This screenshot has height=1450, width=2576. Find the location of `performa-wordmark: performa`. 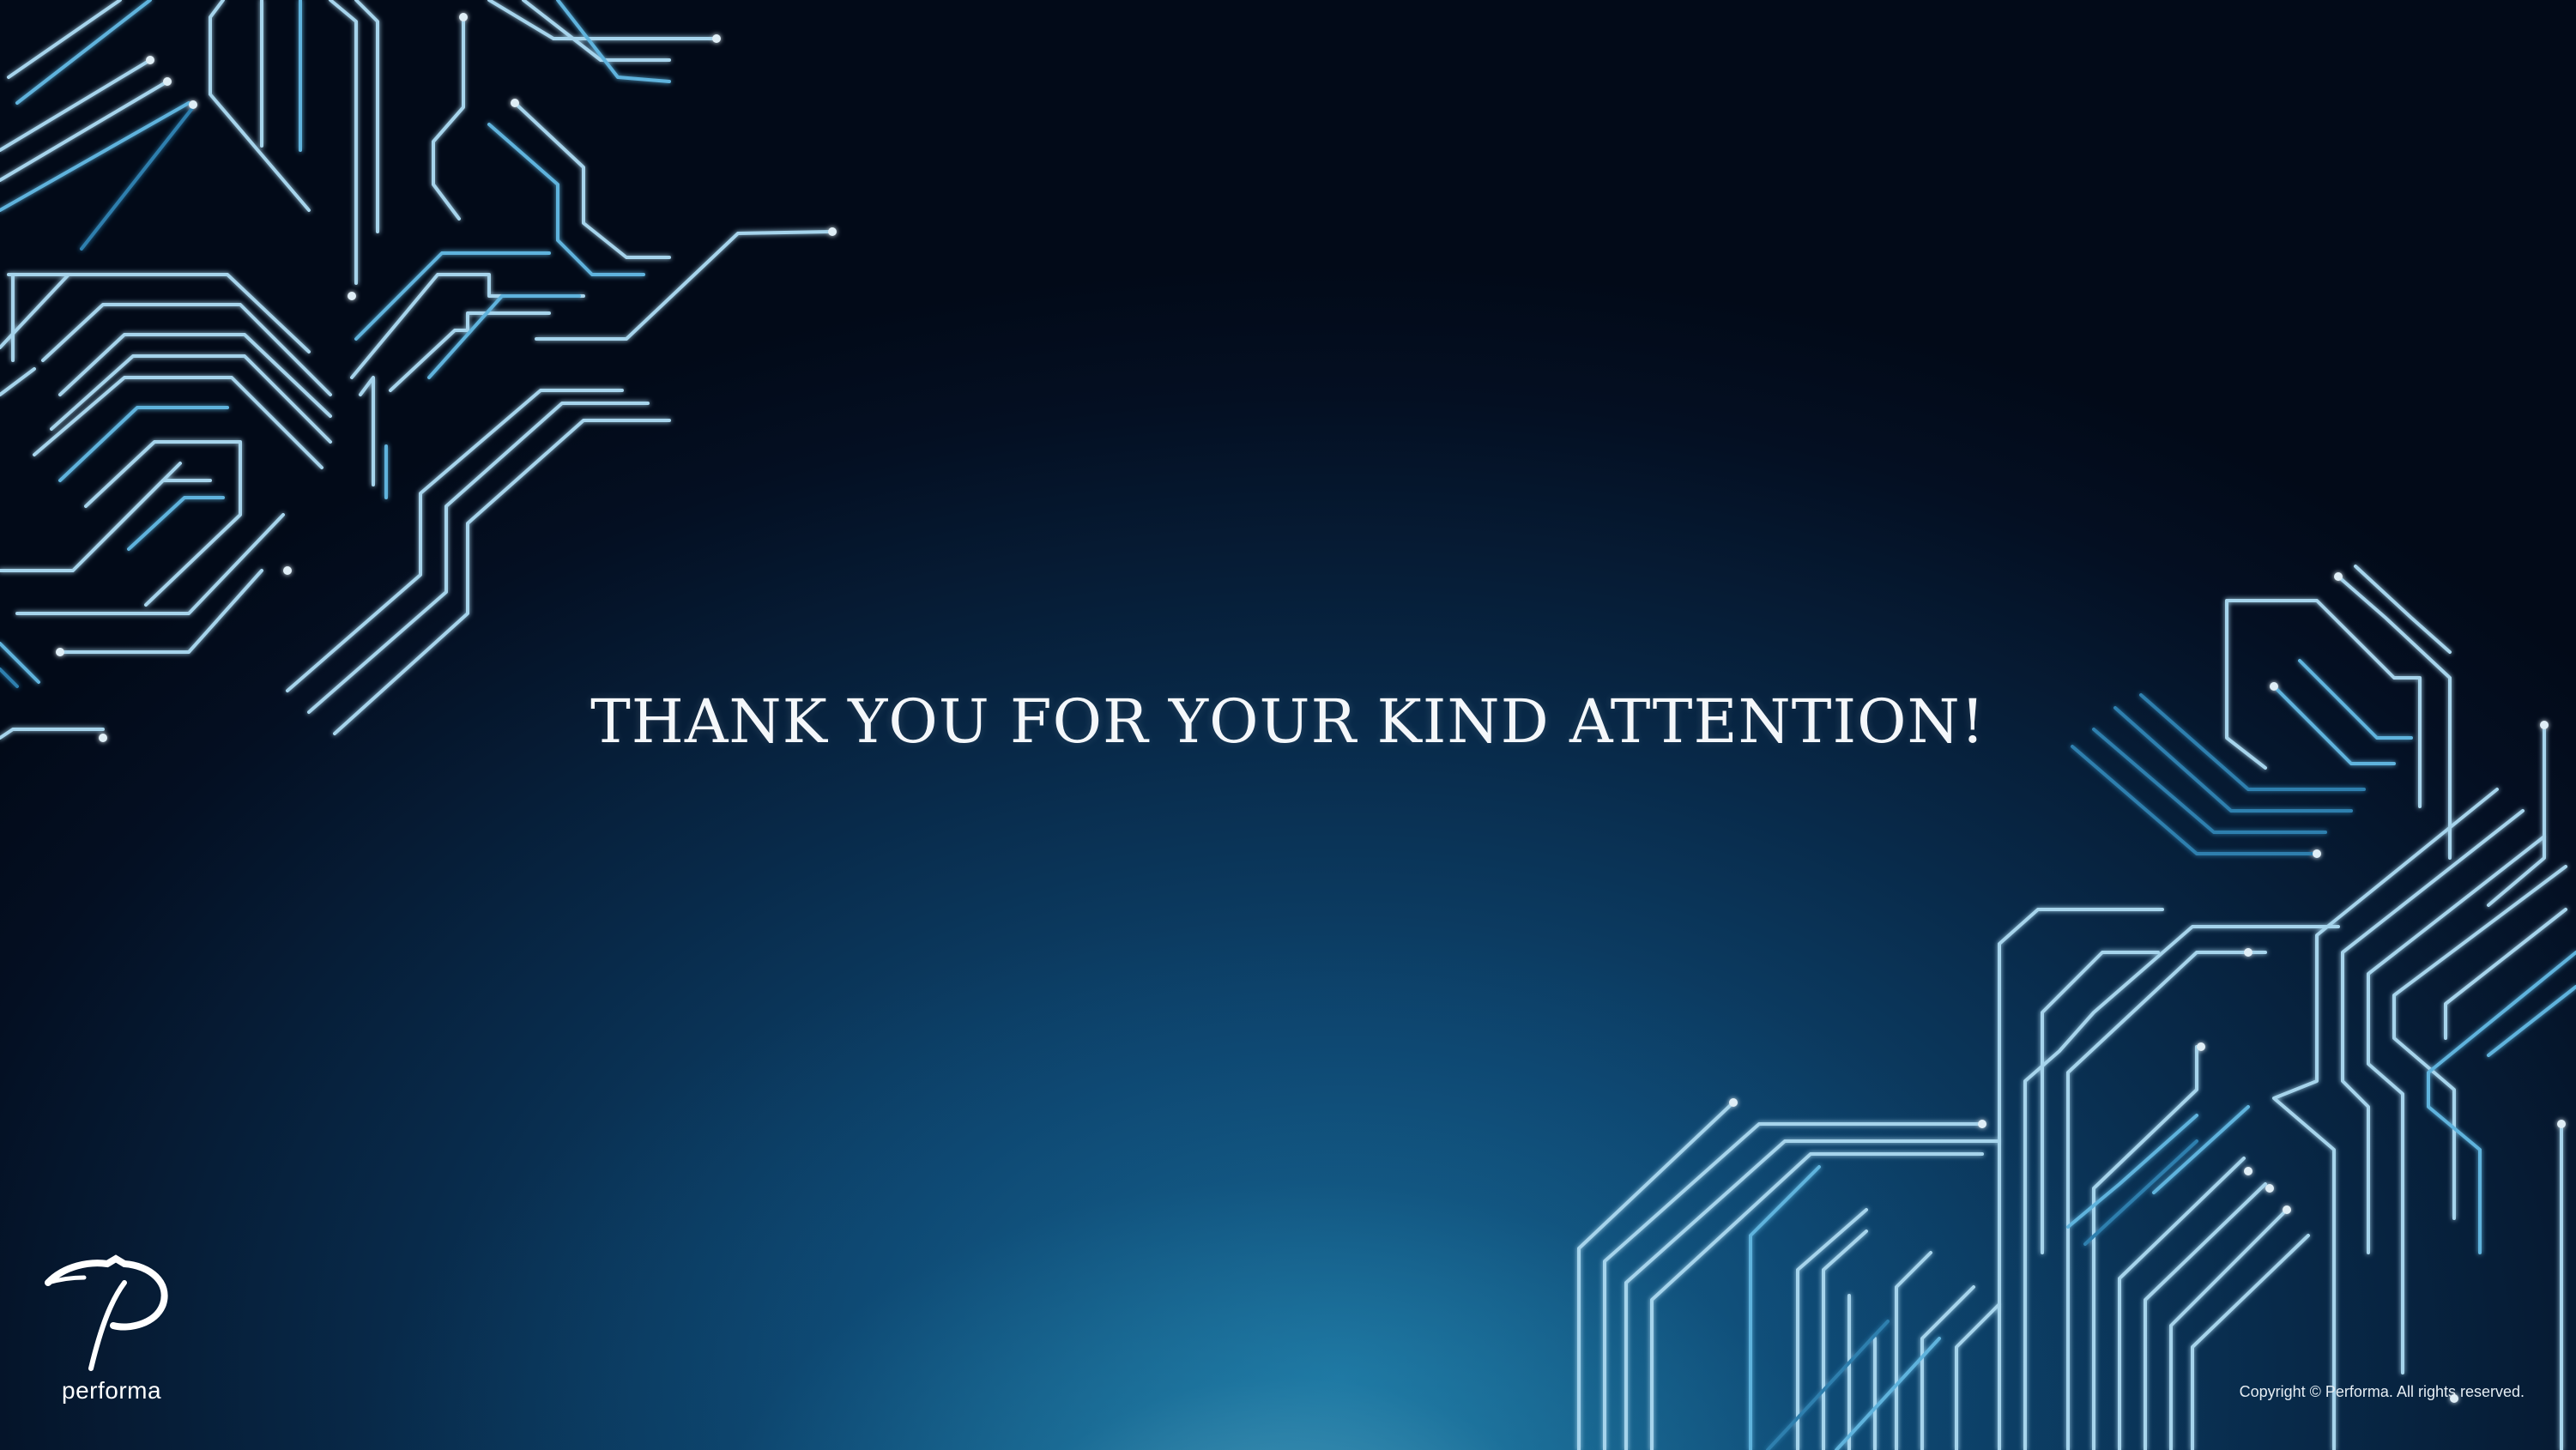

performa-wordmark: performa is located at coordinates (112, 1391).